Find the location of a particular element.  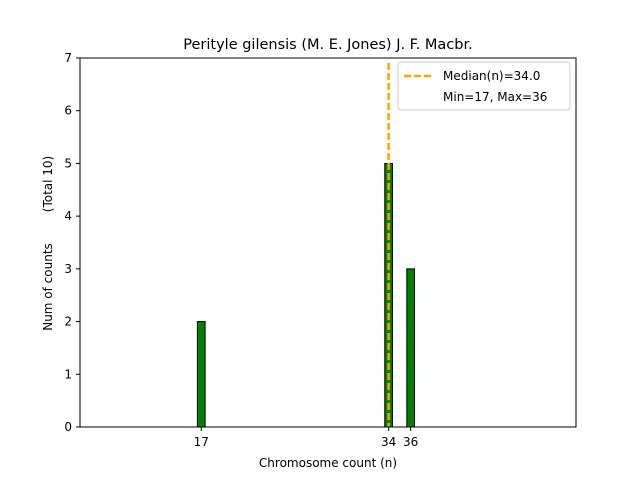

x-tick-label: 17 is located at coordinates (201, 442).